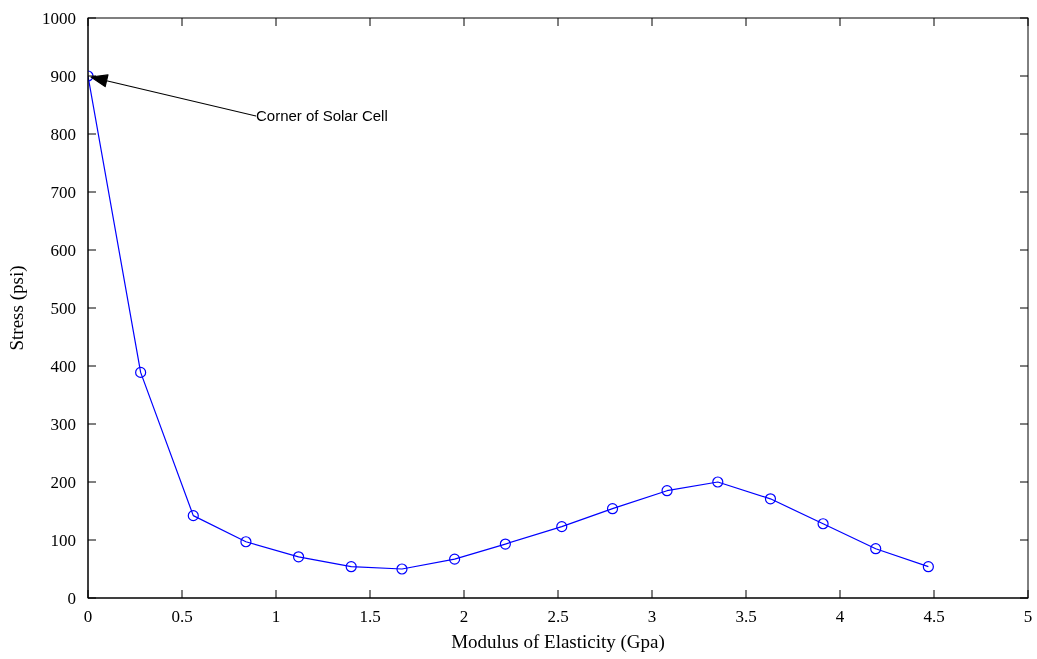 The width and height of the screenshot is (1037, 659). Describe the element at coordinates (276, 617) in the screenshot. I see `x-tick-label: 1` at that location.